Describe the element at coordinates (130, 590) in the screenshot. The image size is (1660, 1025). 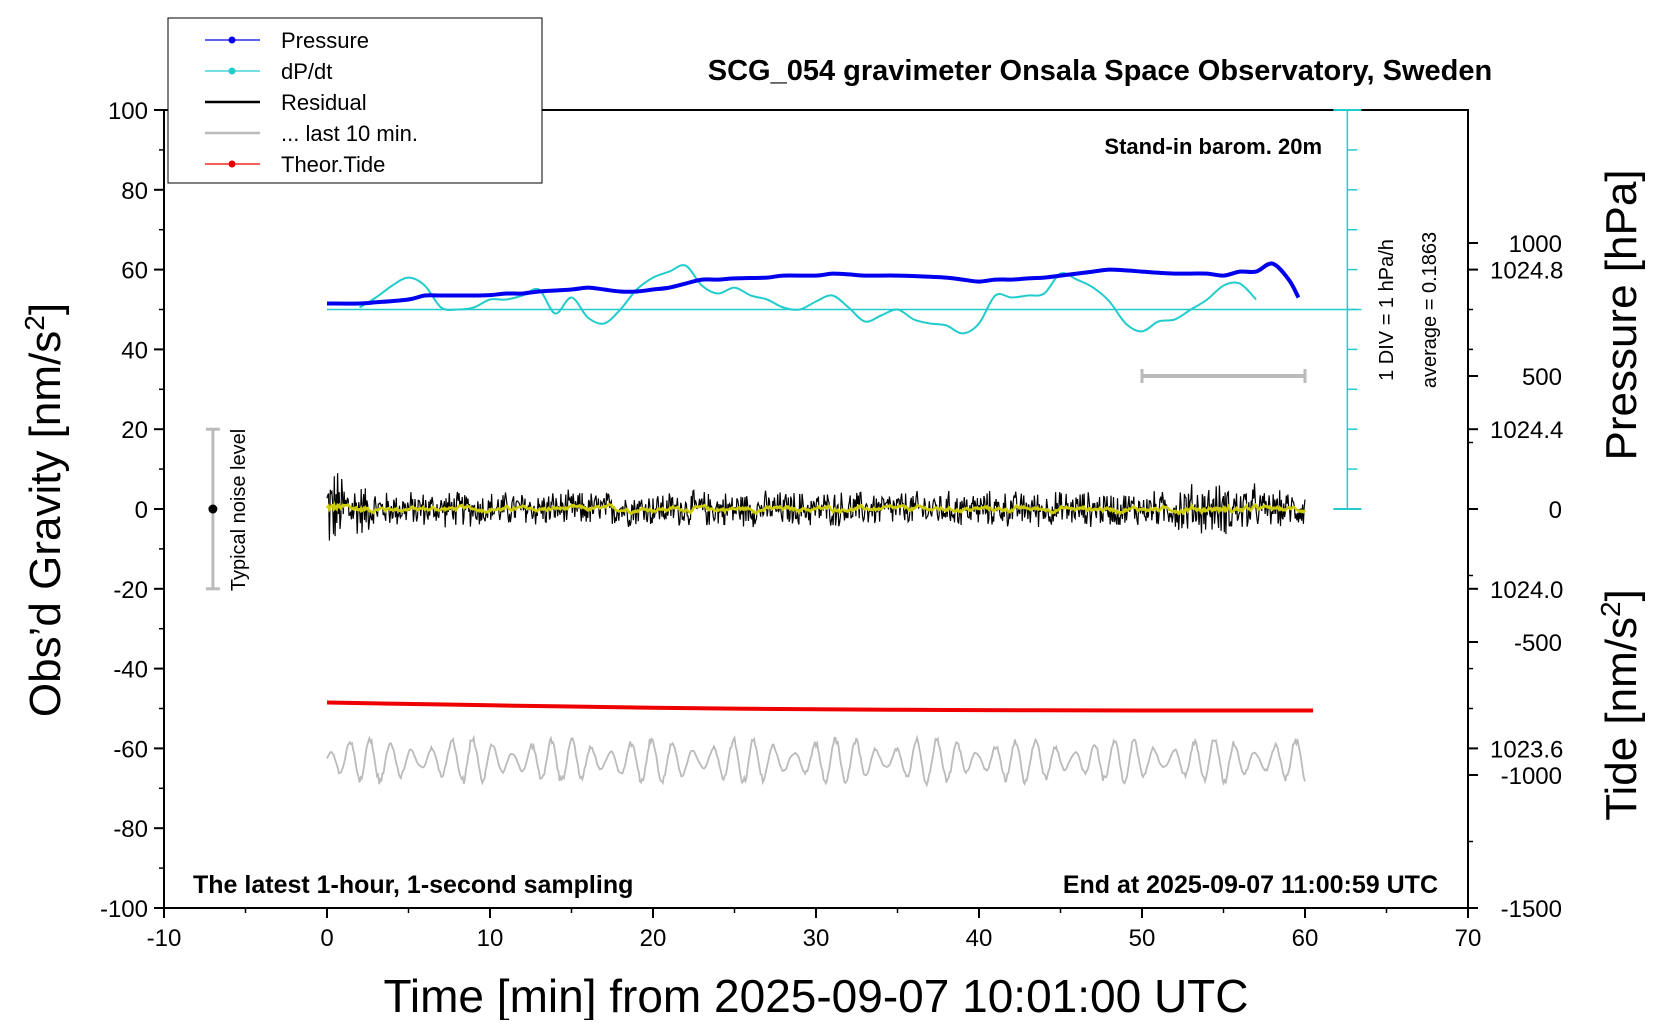
I see `y-tick-label: -20` at that location.